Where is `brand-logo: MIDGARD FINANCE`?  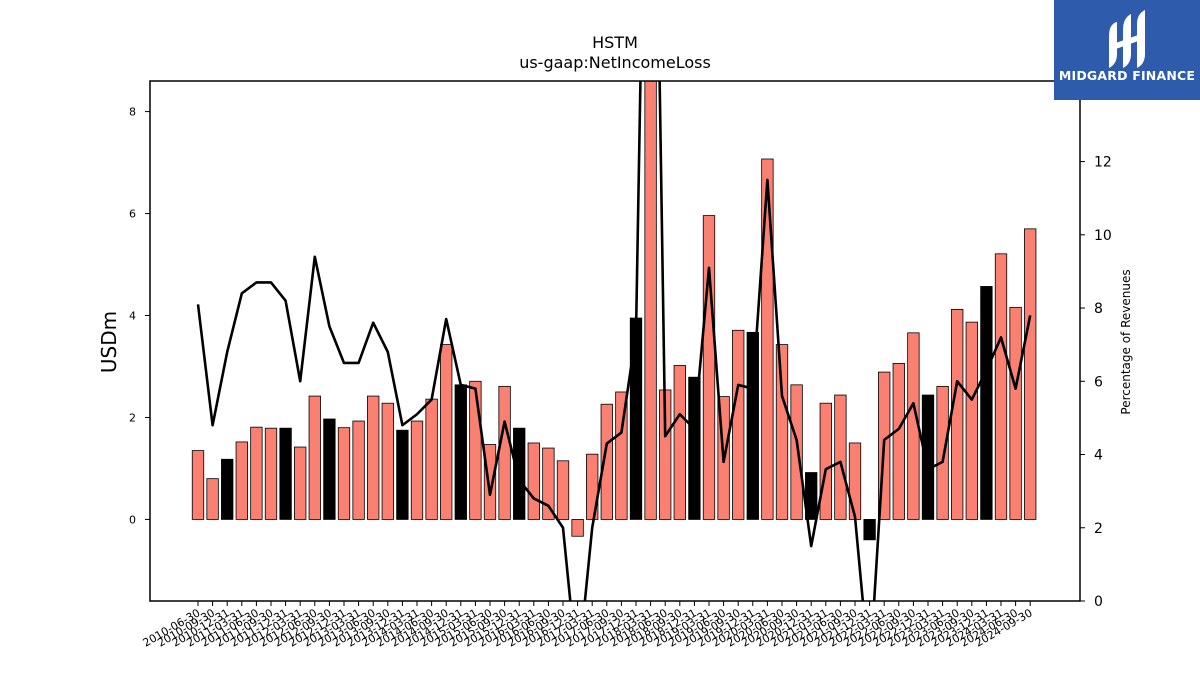 brand-logo: MIDGARD FINANCE is located at coordinates (1127, 50).